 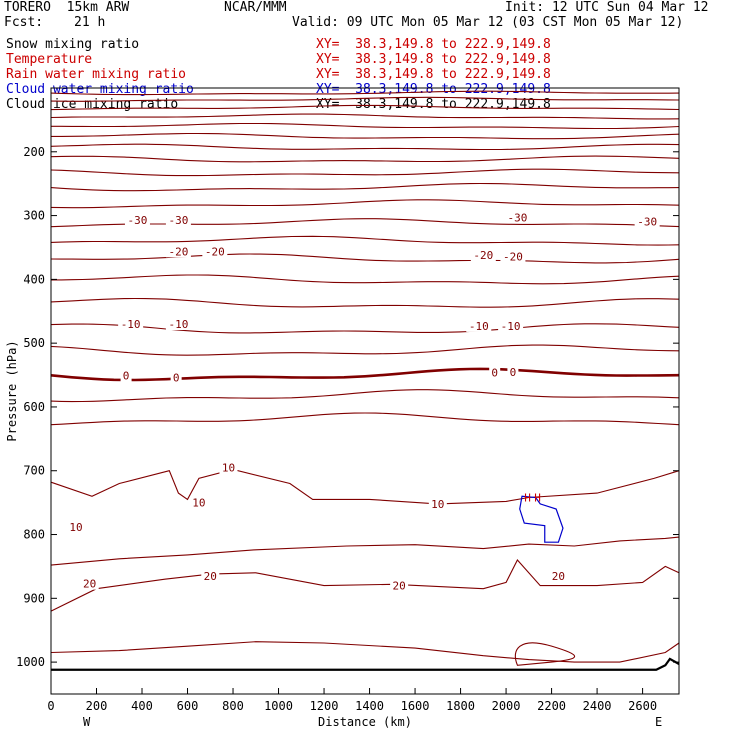 I want to click on forecast-label: Fcst:, so click(x=24, y=22).